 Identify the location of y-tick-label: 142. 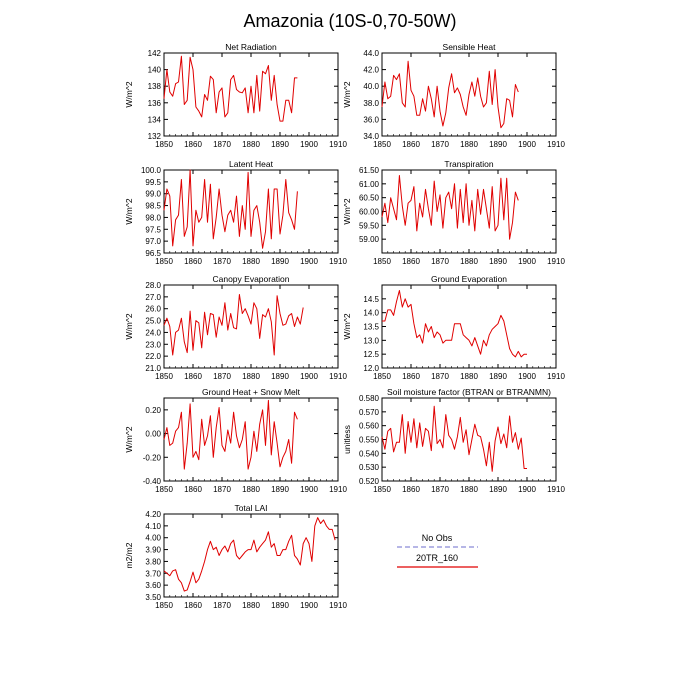
(155, 53).